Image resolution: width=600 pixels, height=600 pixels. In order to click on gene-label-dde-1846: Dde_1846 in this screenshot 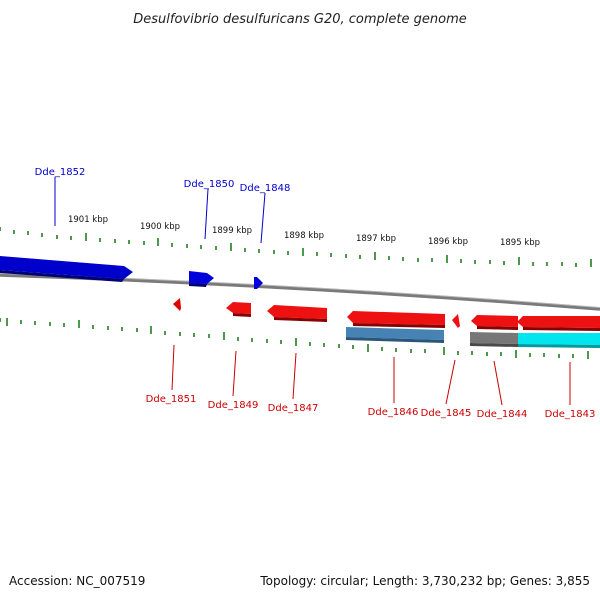, I will do `click(393, 412)`.